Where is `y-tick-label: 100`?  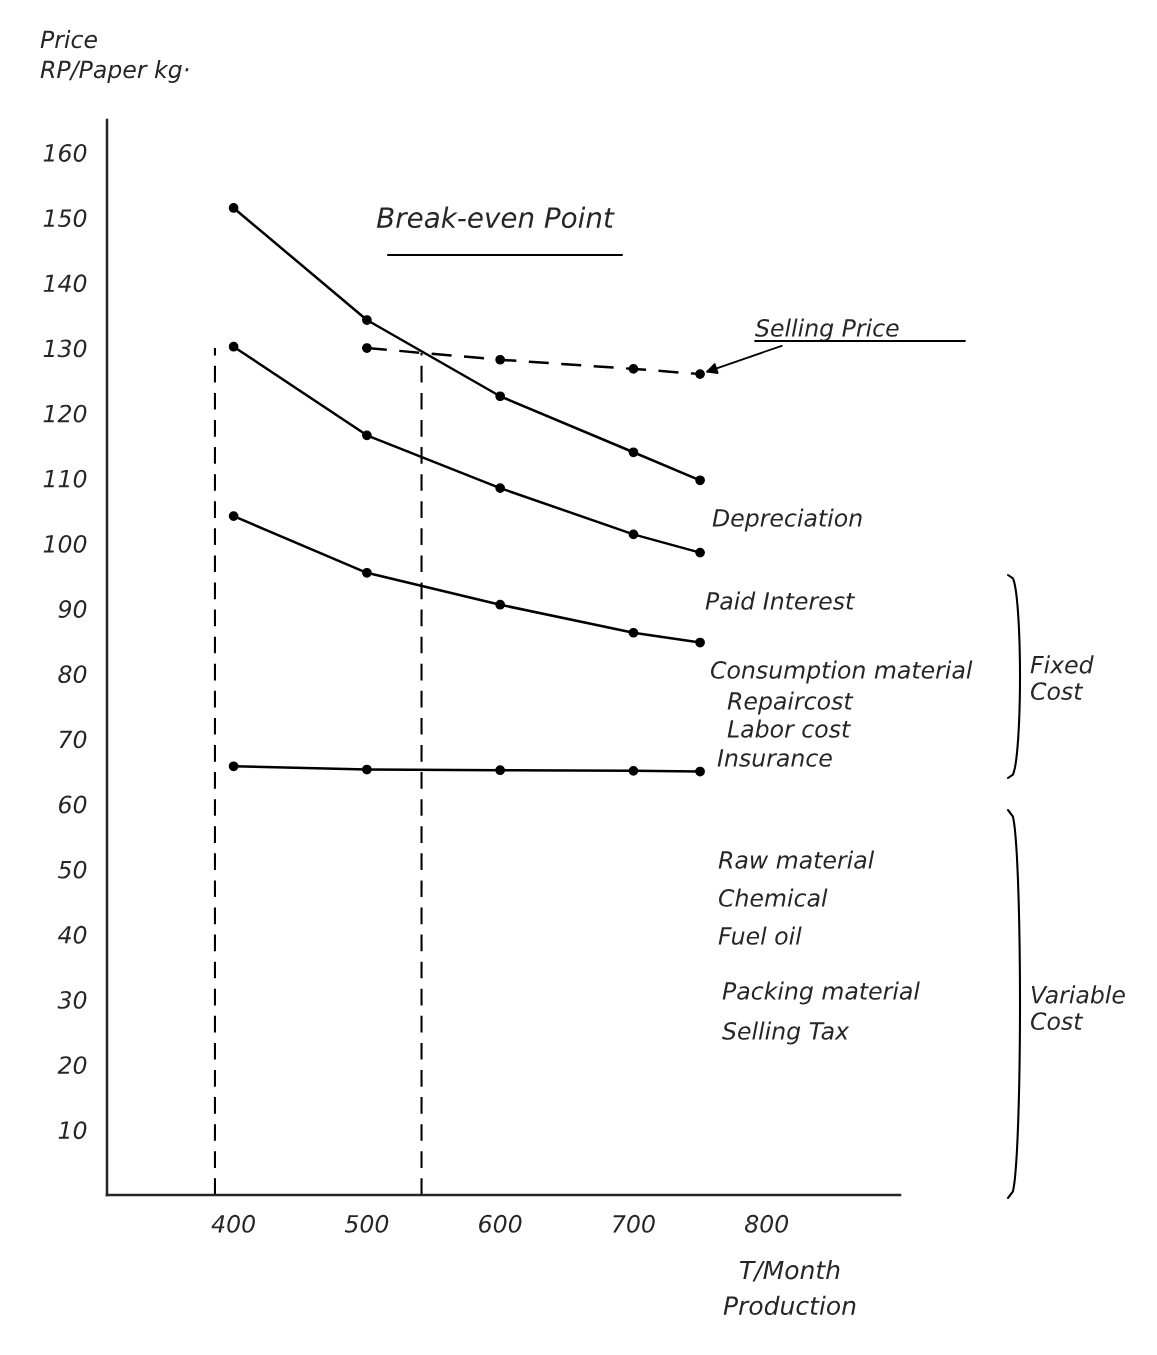
y-tick-label: 100 is located at coordinates (65, 543).